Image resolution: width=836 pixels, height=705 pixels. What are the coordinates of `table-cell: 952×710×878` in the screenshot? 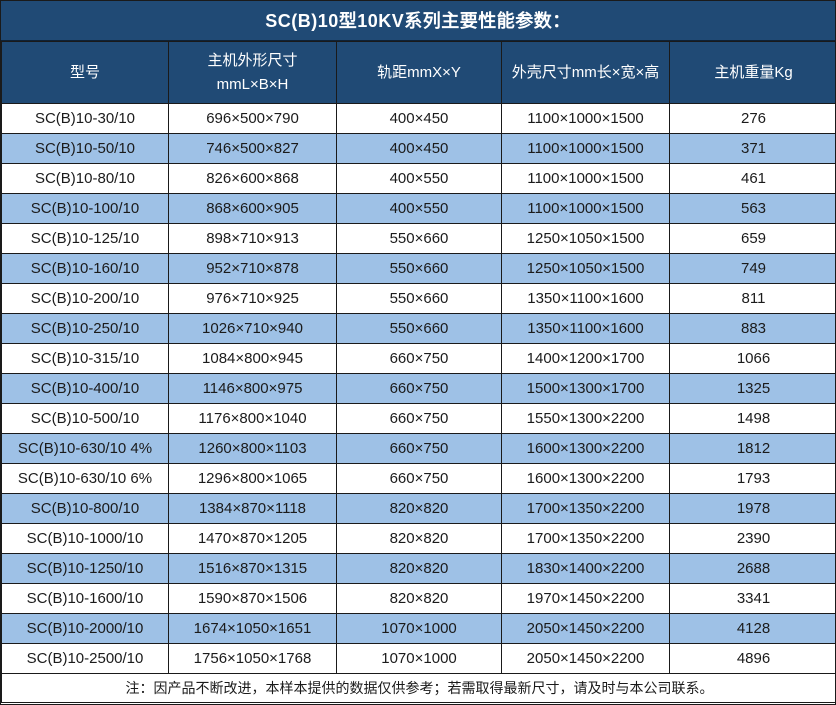 It's located at (252, 268).